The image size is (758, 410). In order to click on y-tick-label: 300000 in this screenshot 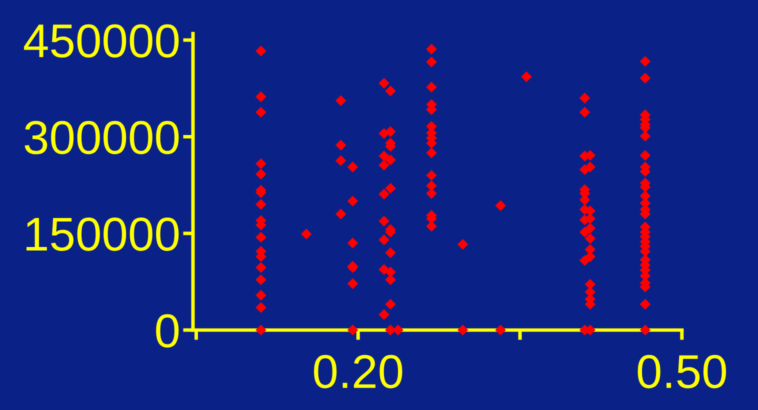, I will do `click(101, 137)`.